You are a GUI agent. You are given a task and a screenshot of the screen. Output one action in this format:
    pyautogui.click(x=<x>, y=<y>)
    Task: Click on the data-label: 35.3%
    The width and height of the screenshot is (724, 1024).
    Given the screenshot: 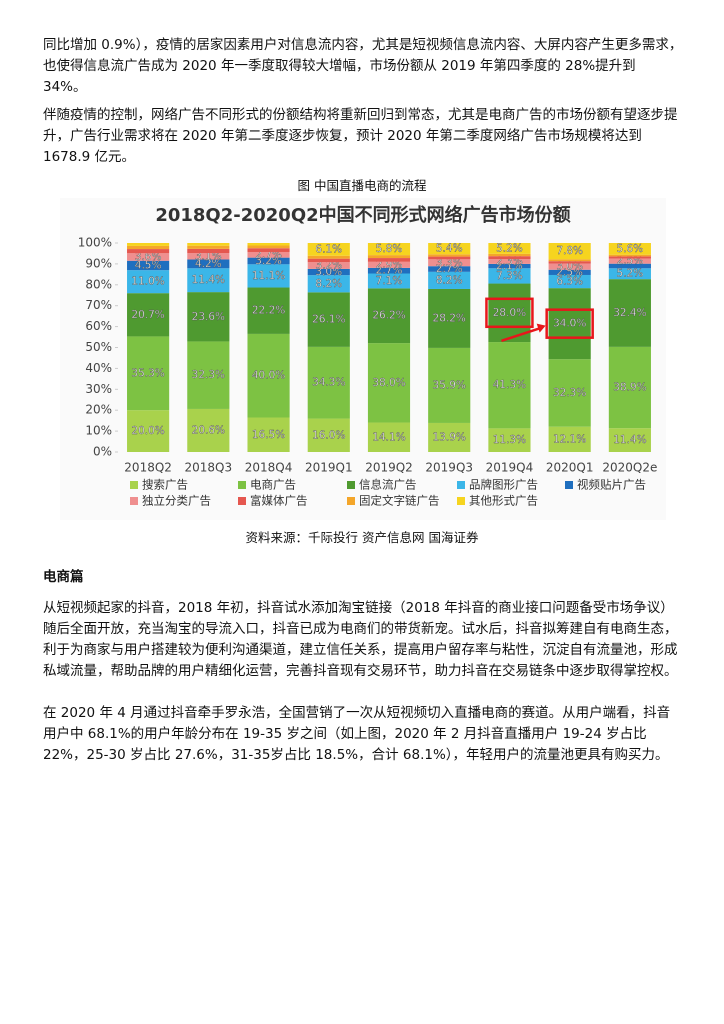 What is the action you would take?
    pyautogui.click(x=147, y=373)
    